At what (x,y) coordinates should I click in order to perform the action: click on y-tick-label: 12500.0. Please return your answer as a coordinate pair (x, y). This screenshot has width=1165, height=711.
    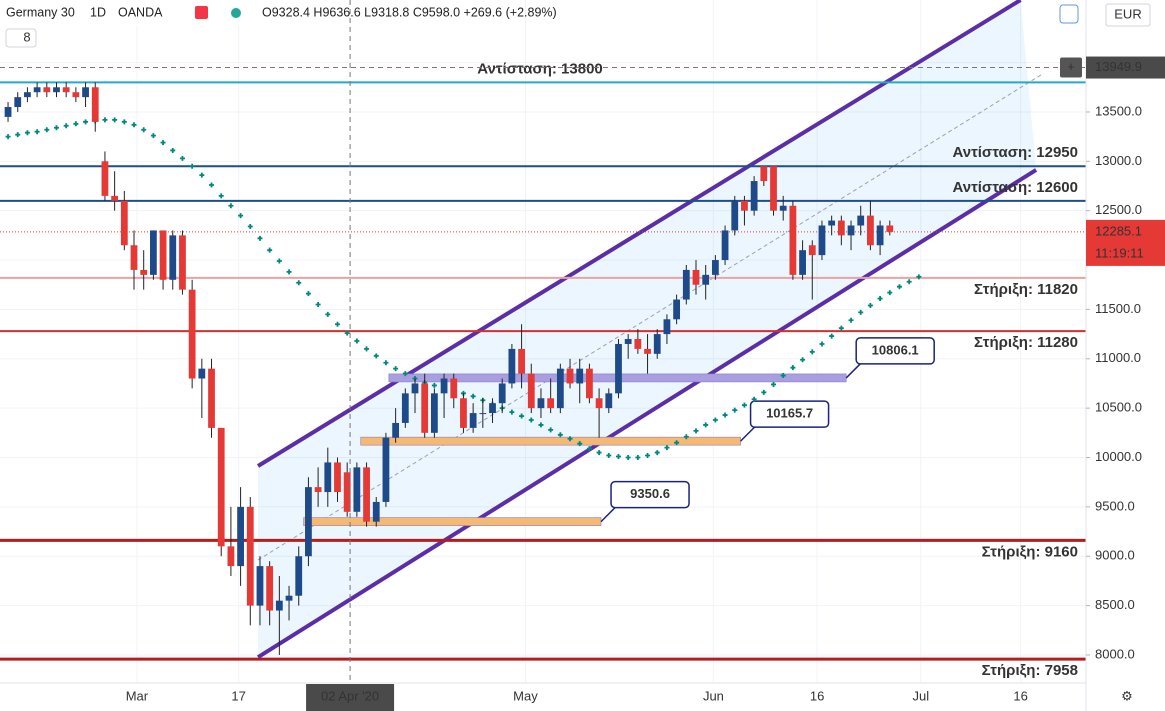
    Looking at the image, I should click on (1118, 209).